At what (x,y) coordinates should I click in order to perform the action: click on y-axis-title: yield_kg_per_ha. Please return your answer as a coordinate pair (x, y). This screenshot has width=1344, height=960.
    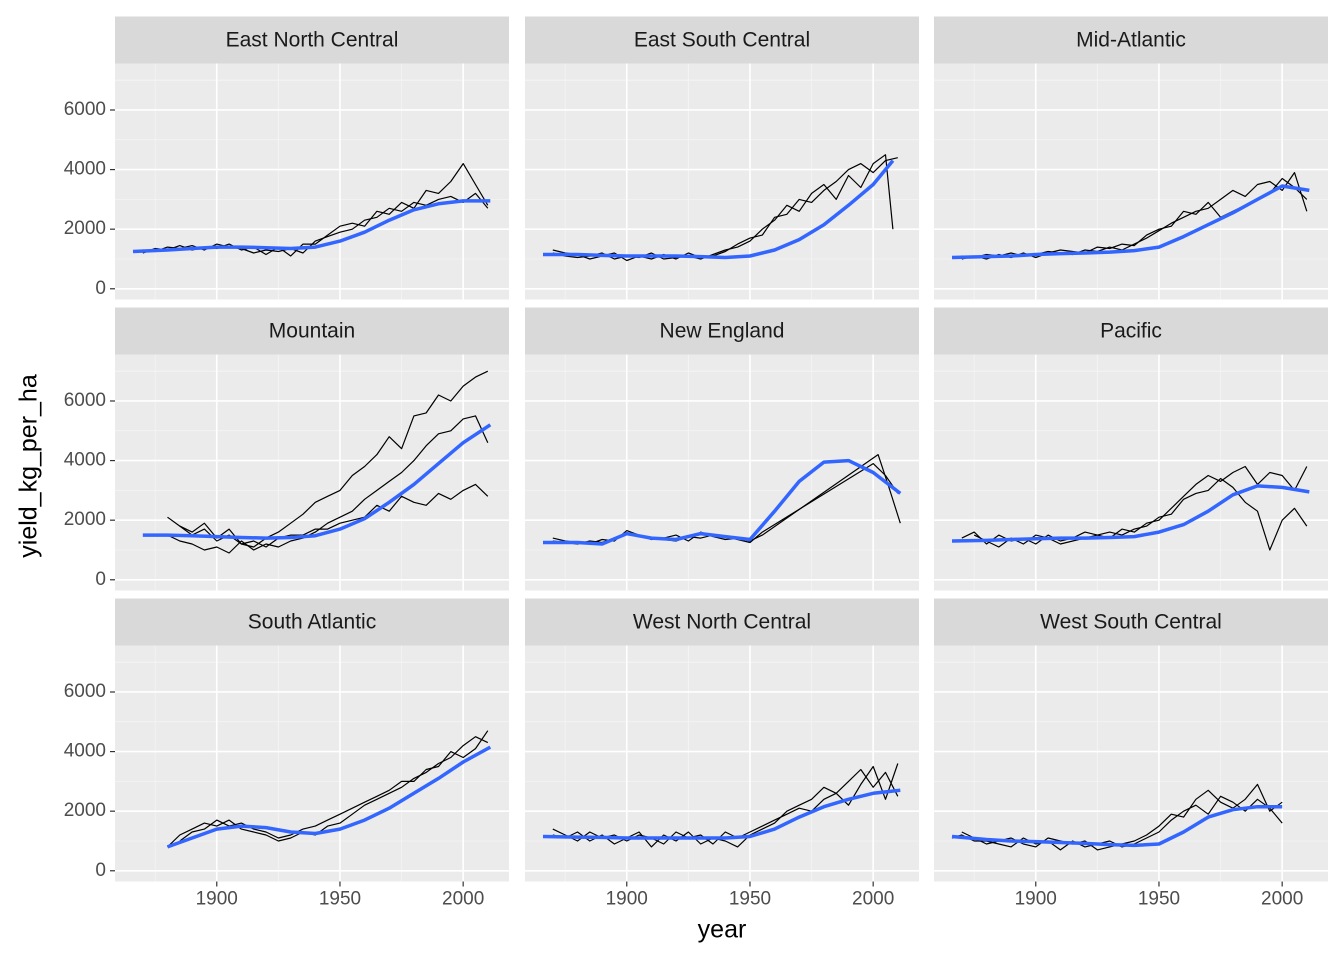
    Looking at the image, I should click on (29, 466).